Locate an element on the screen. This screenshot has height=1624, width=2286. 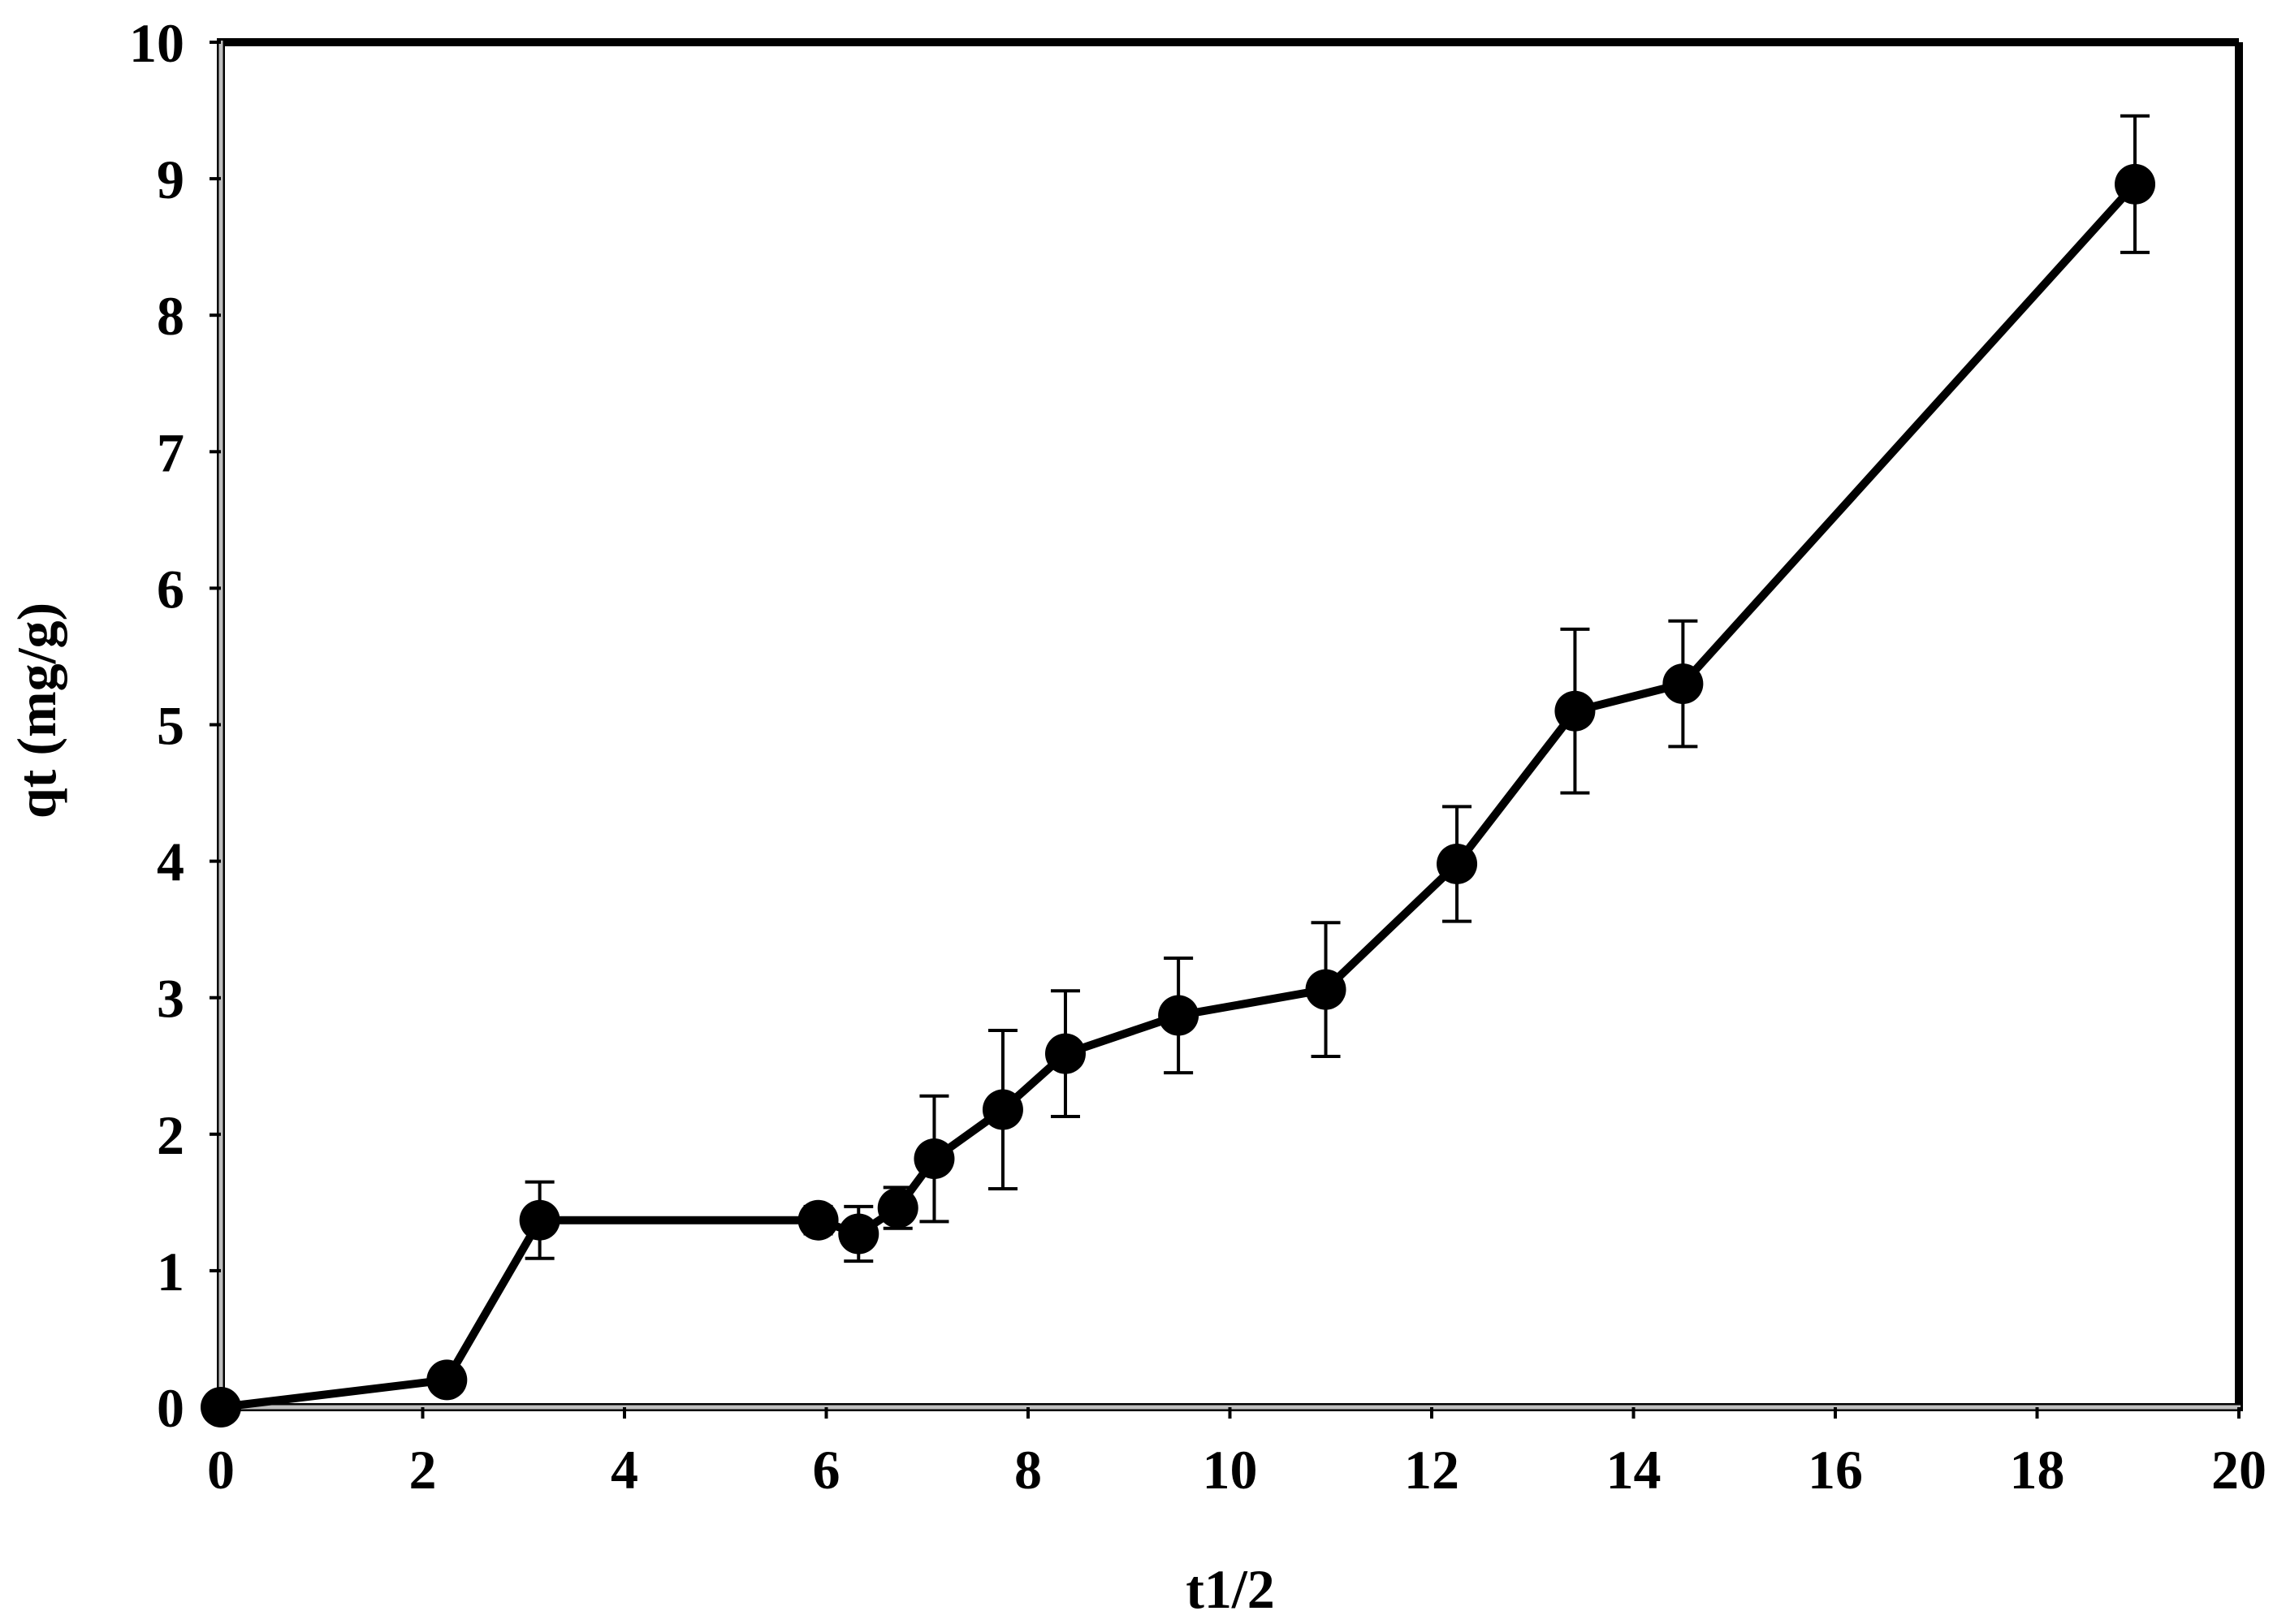
y-tick-label: 7 is located at coordinates (170, 452).